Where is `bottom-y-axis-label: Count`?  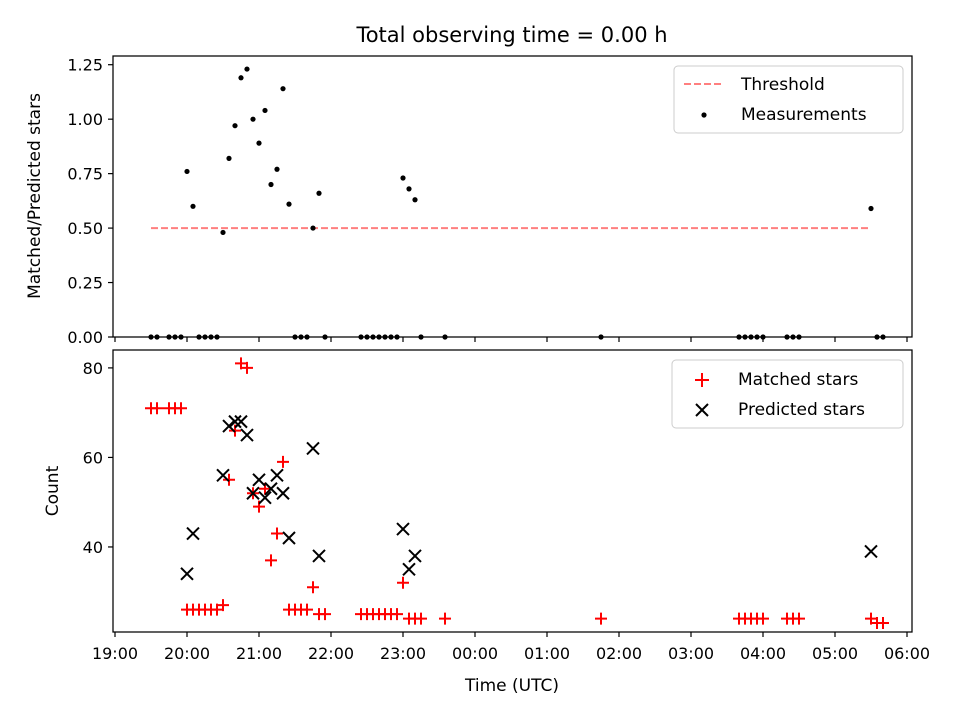
bottom-y-axis-label: Count is located at coordinates (53, 490).